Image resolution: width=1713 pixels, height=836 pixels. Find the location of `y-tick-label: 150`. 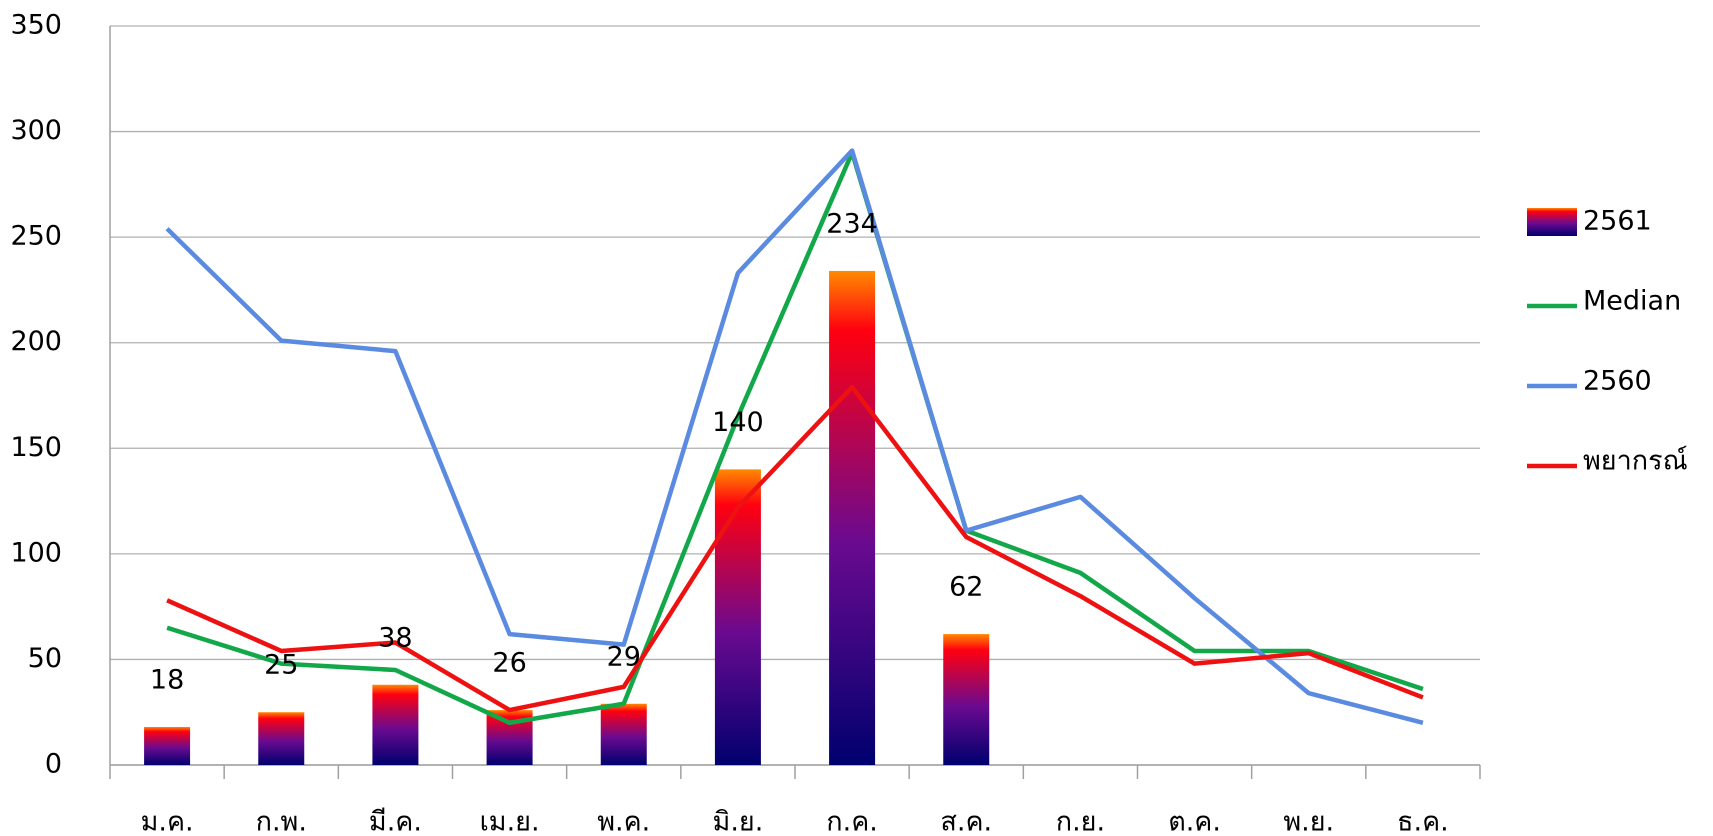

y-tick-label: 150 is located at coordinates (36, 447).